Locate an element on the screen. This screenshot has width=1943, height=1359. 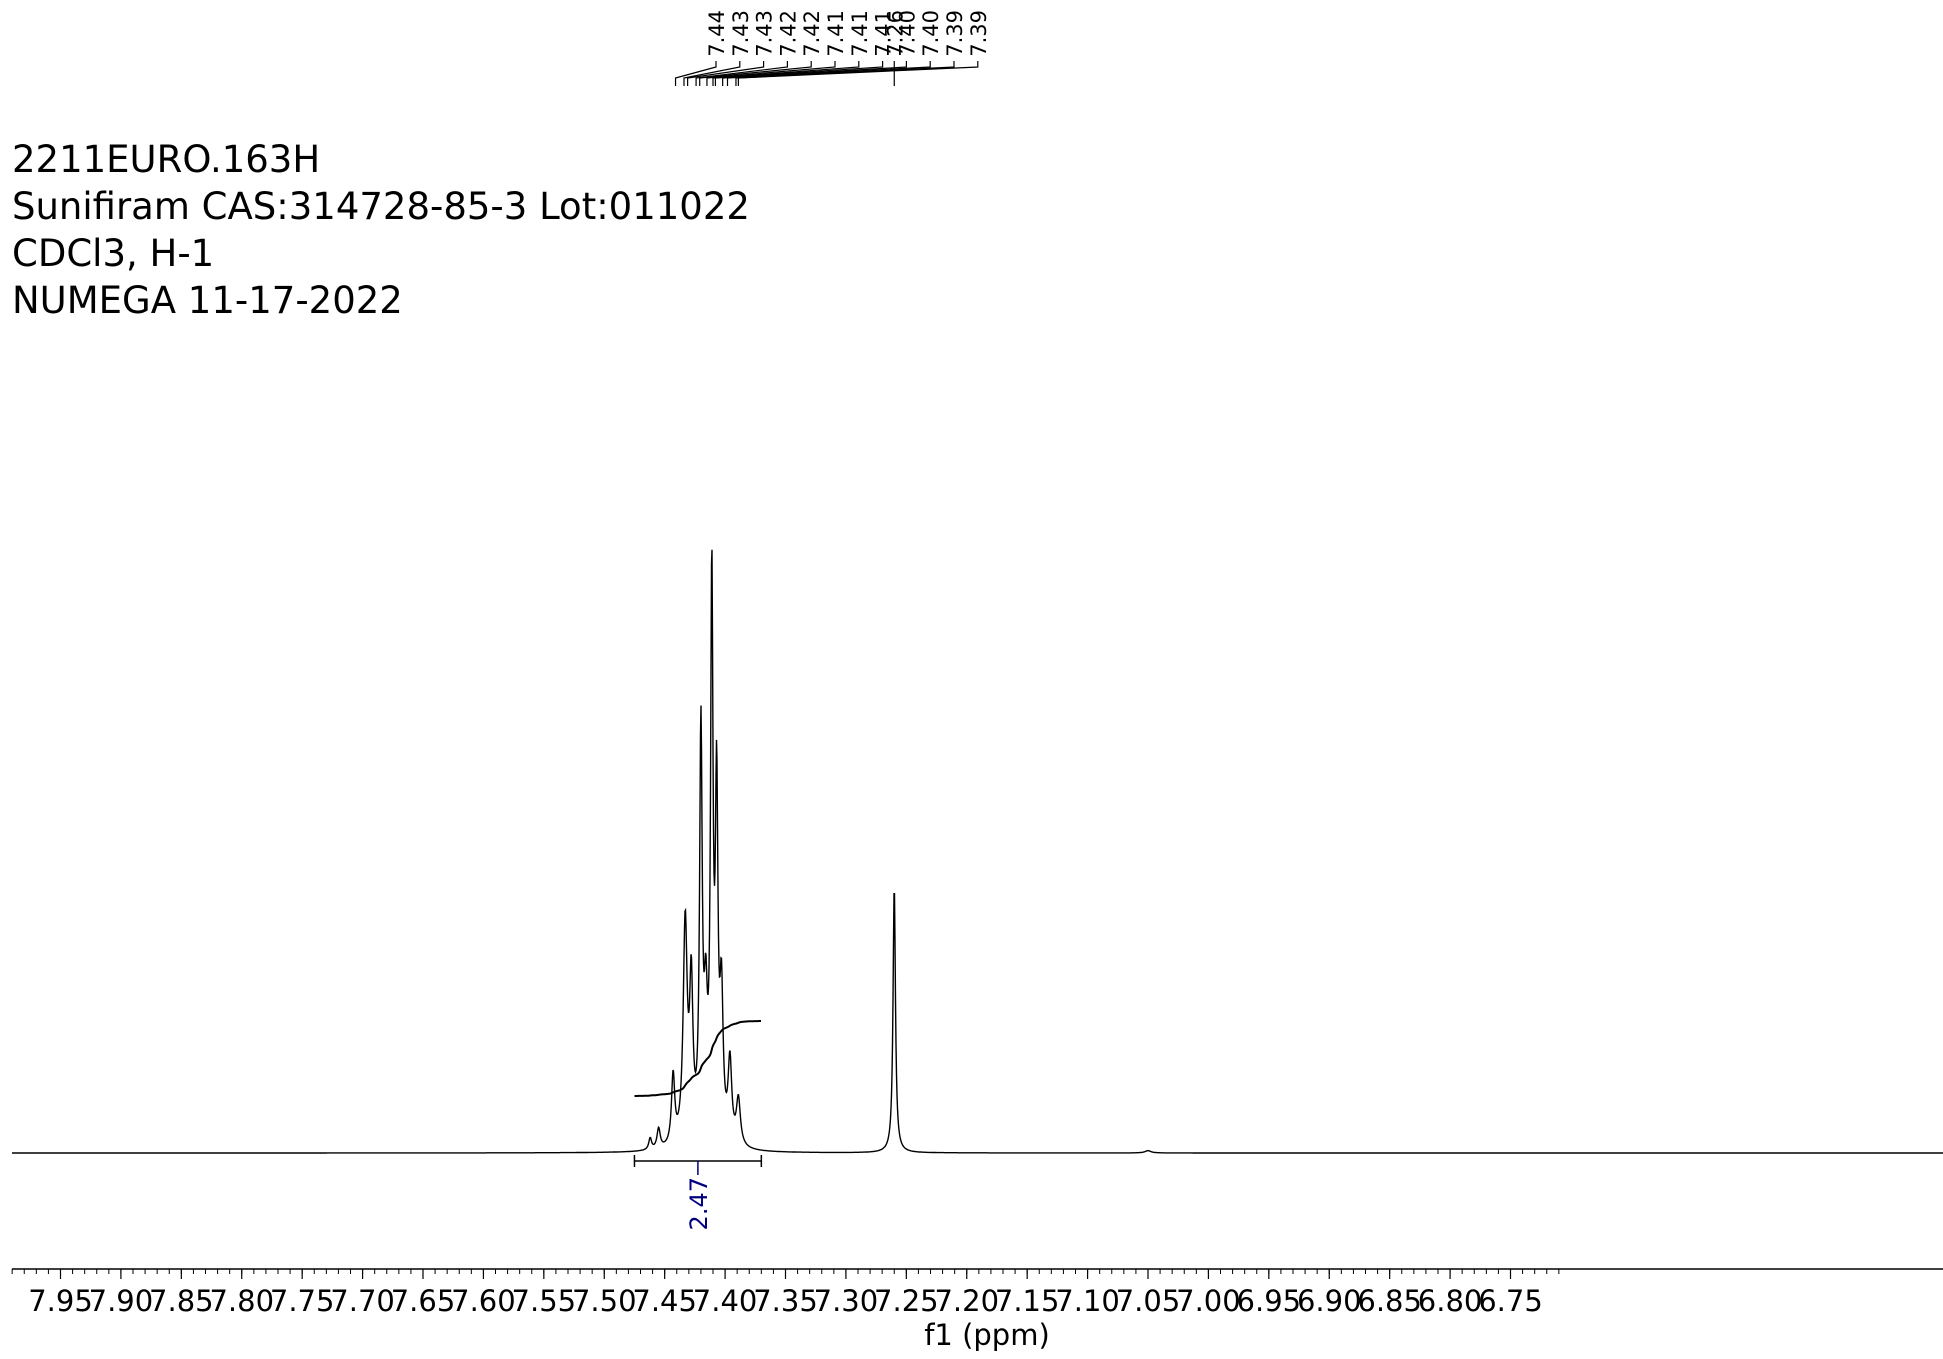
x-tick-label: 6.80 is located at coordinates (1450, 1301).